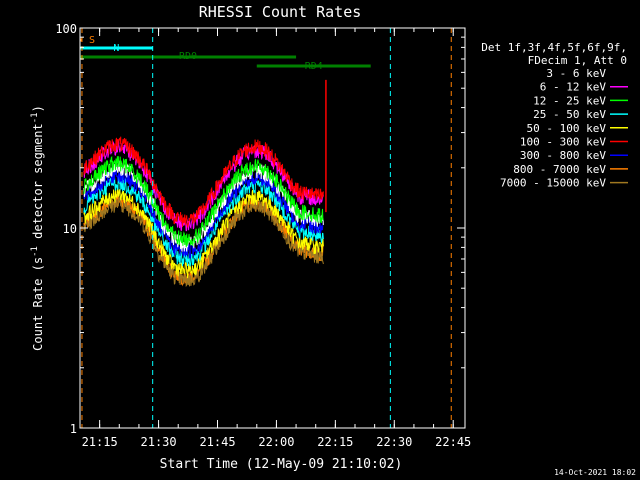 The height and width of the screenshot is (480, 640). I want to click on y-tick-label: 10, so click(70, 229).